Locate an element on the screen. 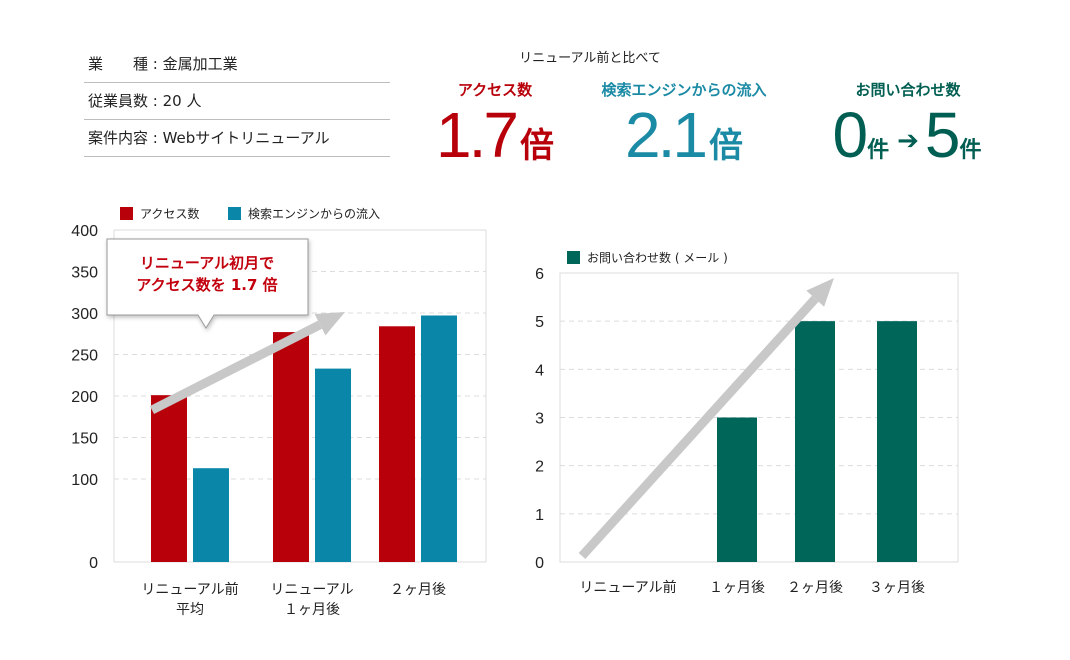 The height and width of the screenshot is (660, 1070). y-tick-label: 200 is located at coordinates (84, 397).